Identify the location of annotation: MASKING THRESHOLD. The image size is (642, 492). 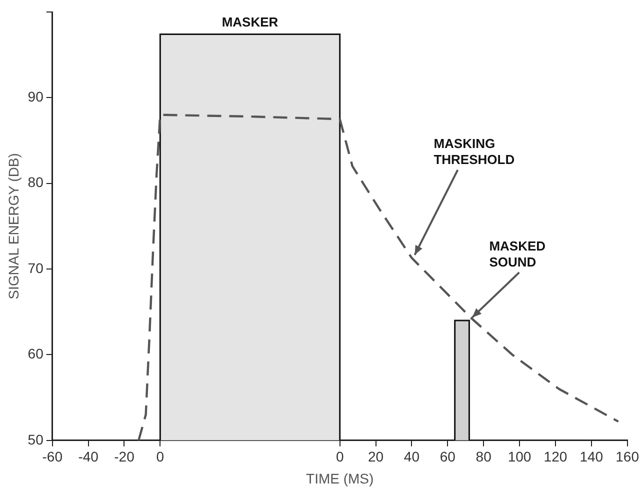
(474, 151).